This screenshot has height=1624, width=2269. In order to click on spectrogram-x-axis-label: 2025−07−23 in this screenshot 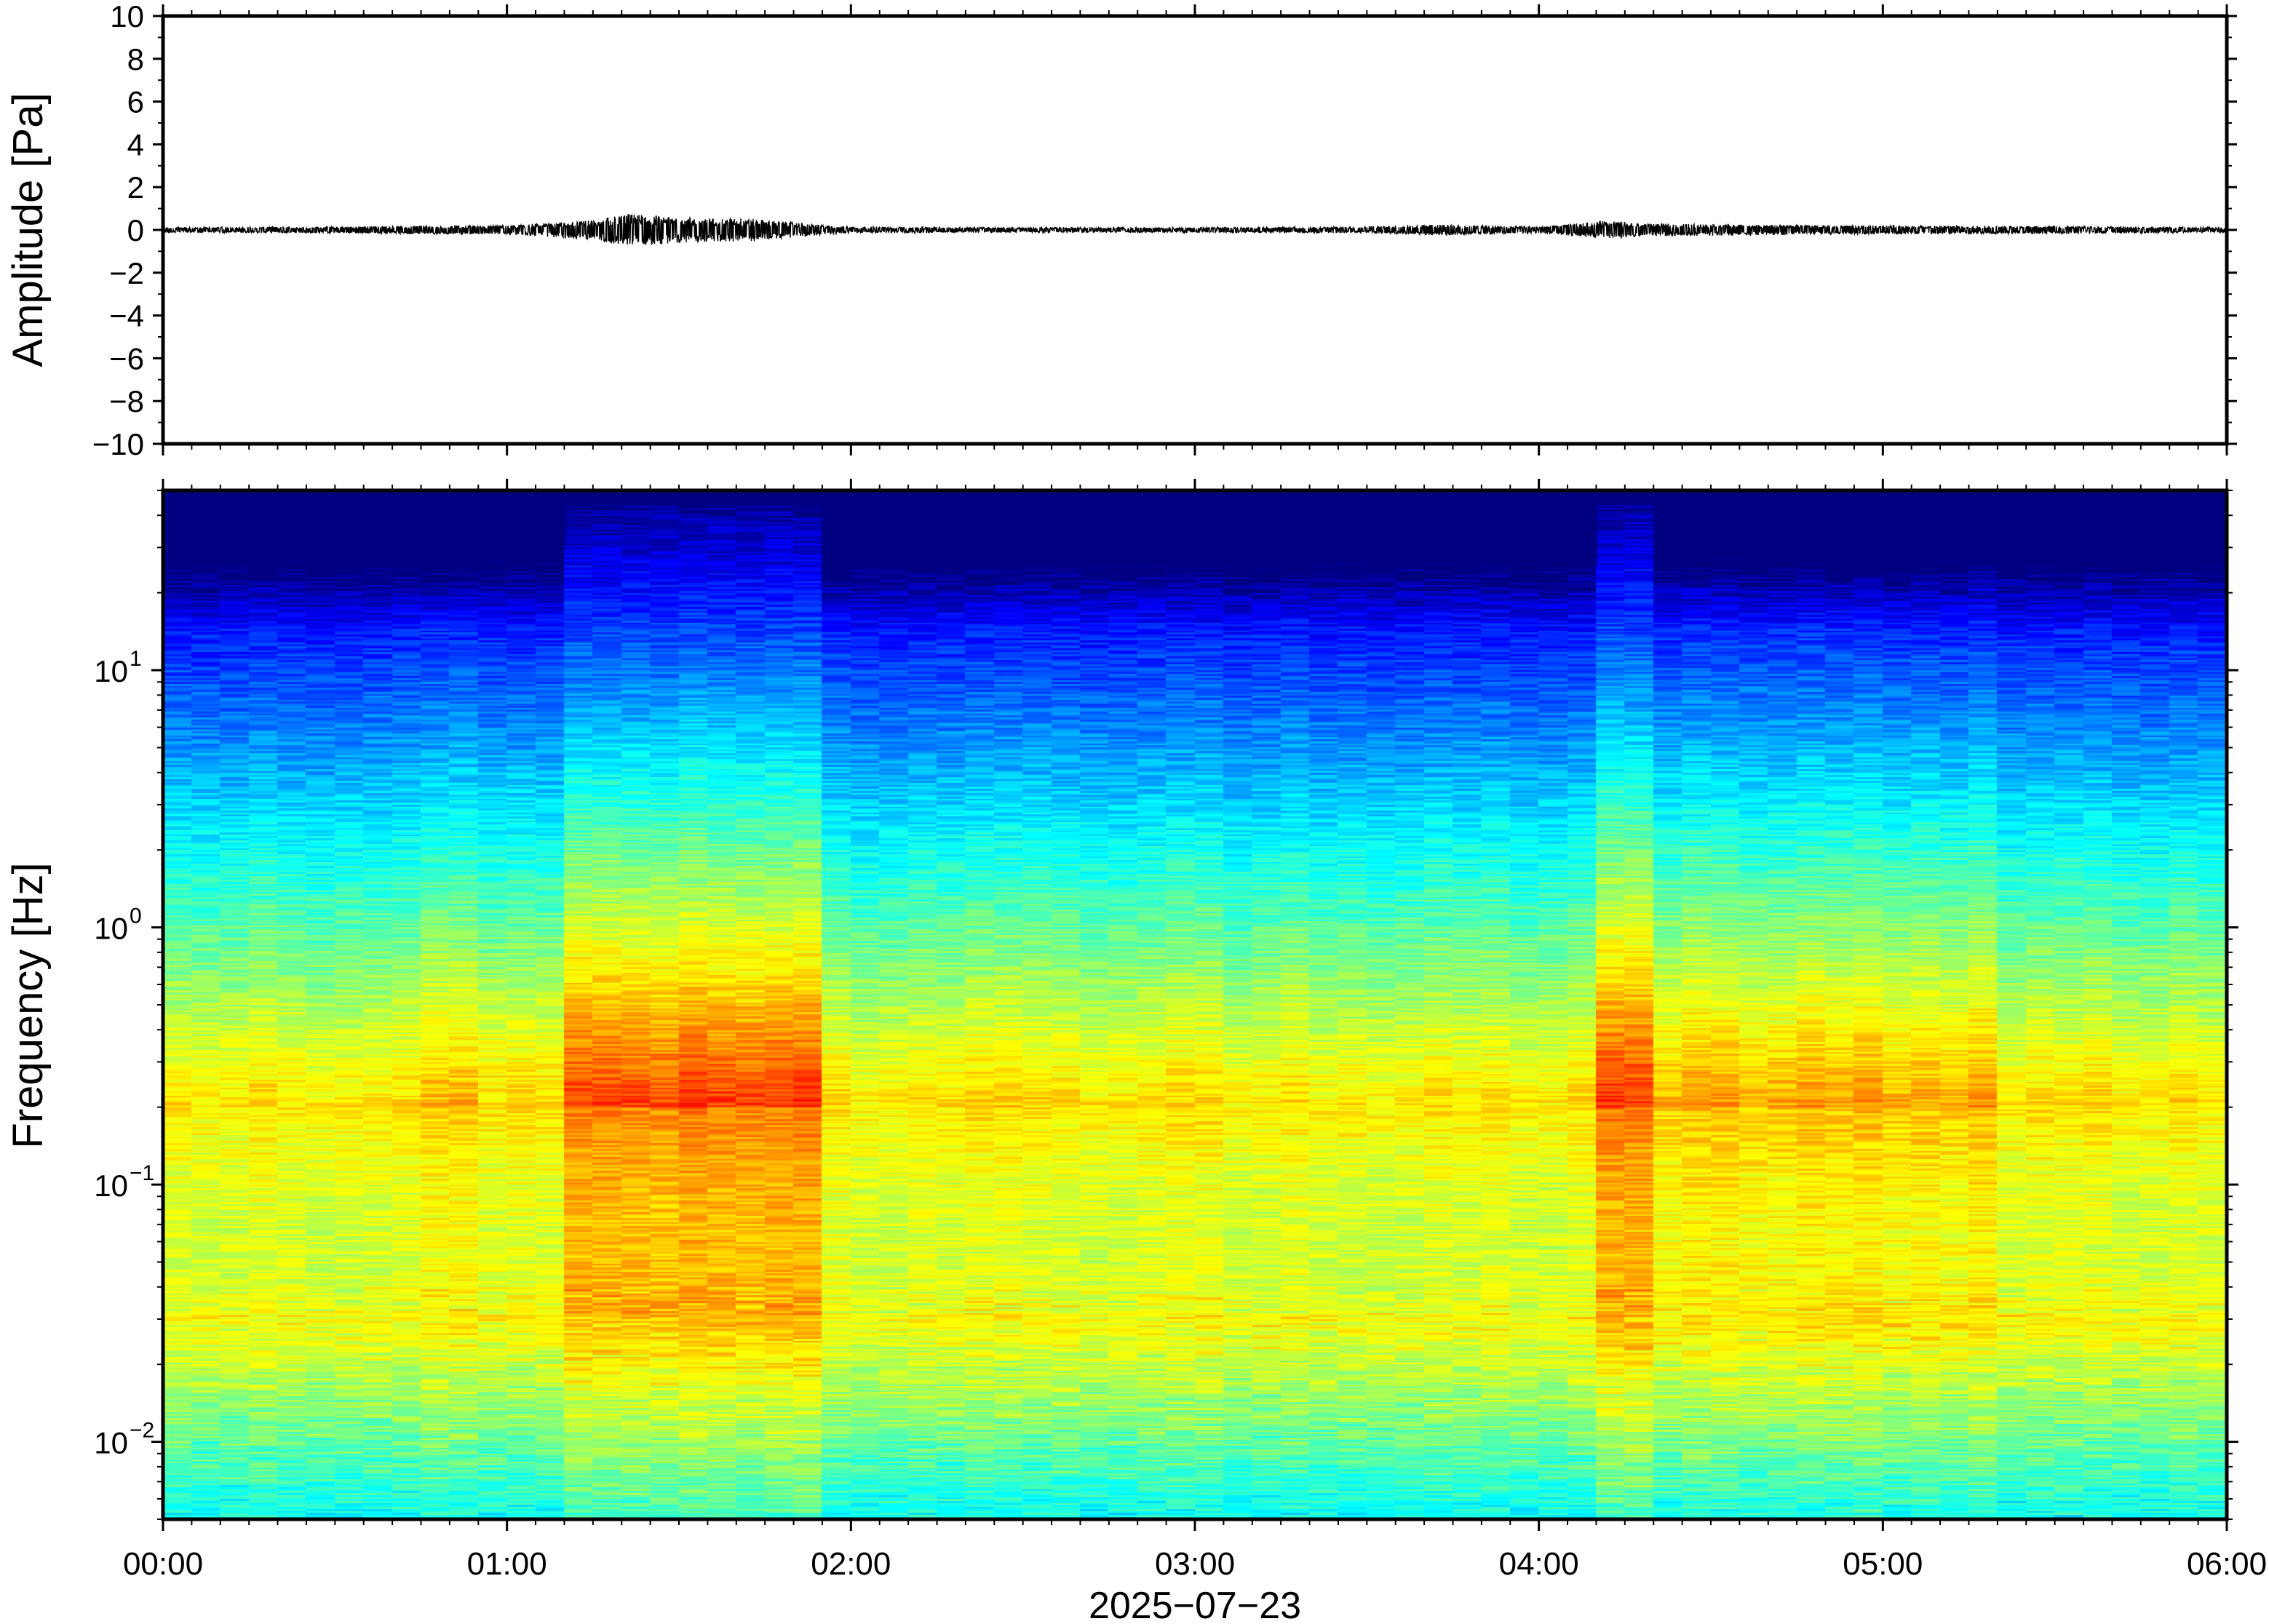, I will do `click(1195, 1604)`.